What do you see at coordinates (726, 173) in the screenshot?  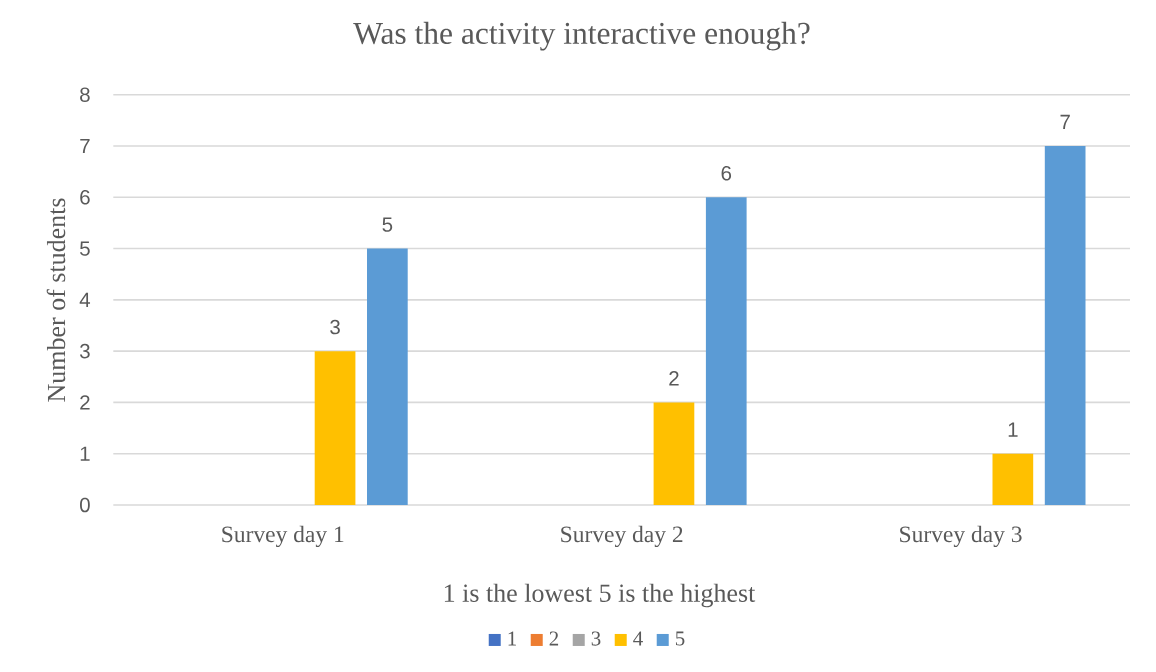 I see `data-label: 6` at bounding box center [726, 173].